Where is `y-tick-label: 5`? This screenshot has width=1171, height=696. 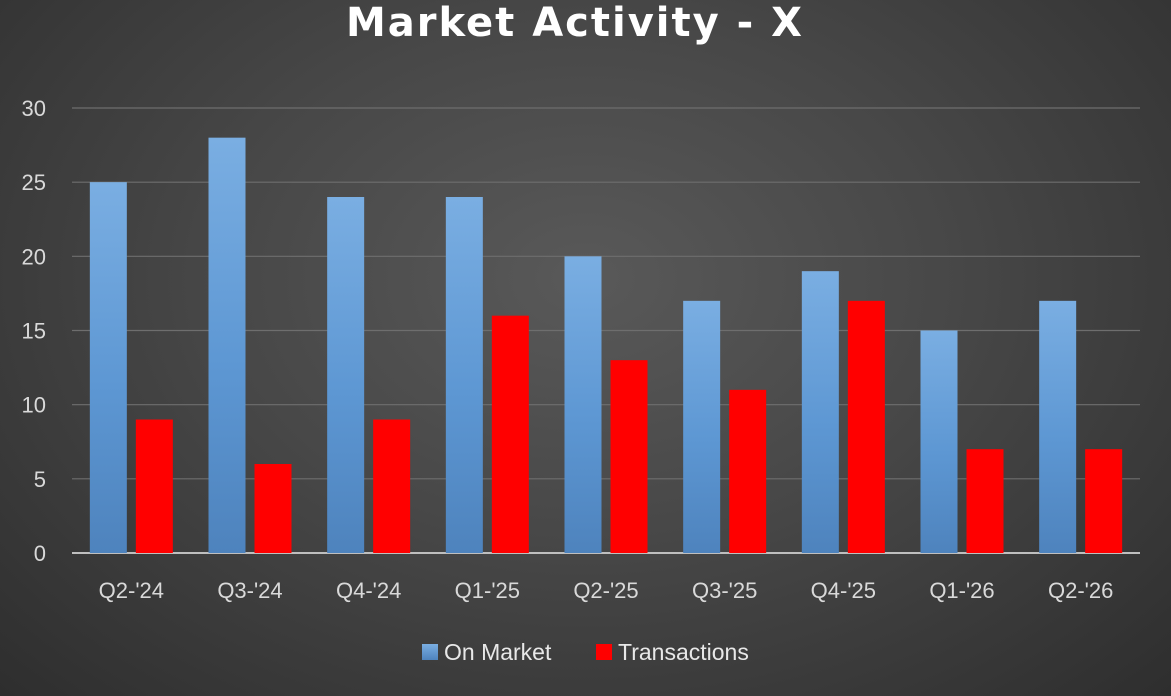
y-tick-label: 5 is located at coordinates (40, 479).